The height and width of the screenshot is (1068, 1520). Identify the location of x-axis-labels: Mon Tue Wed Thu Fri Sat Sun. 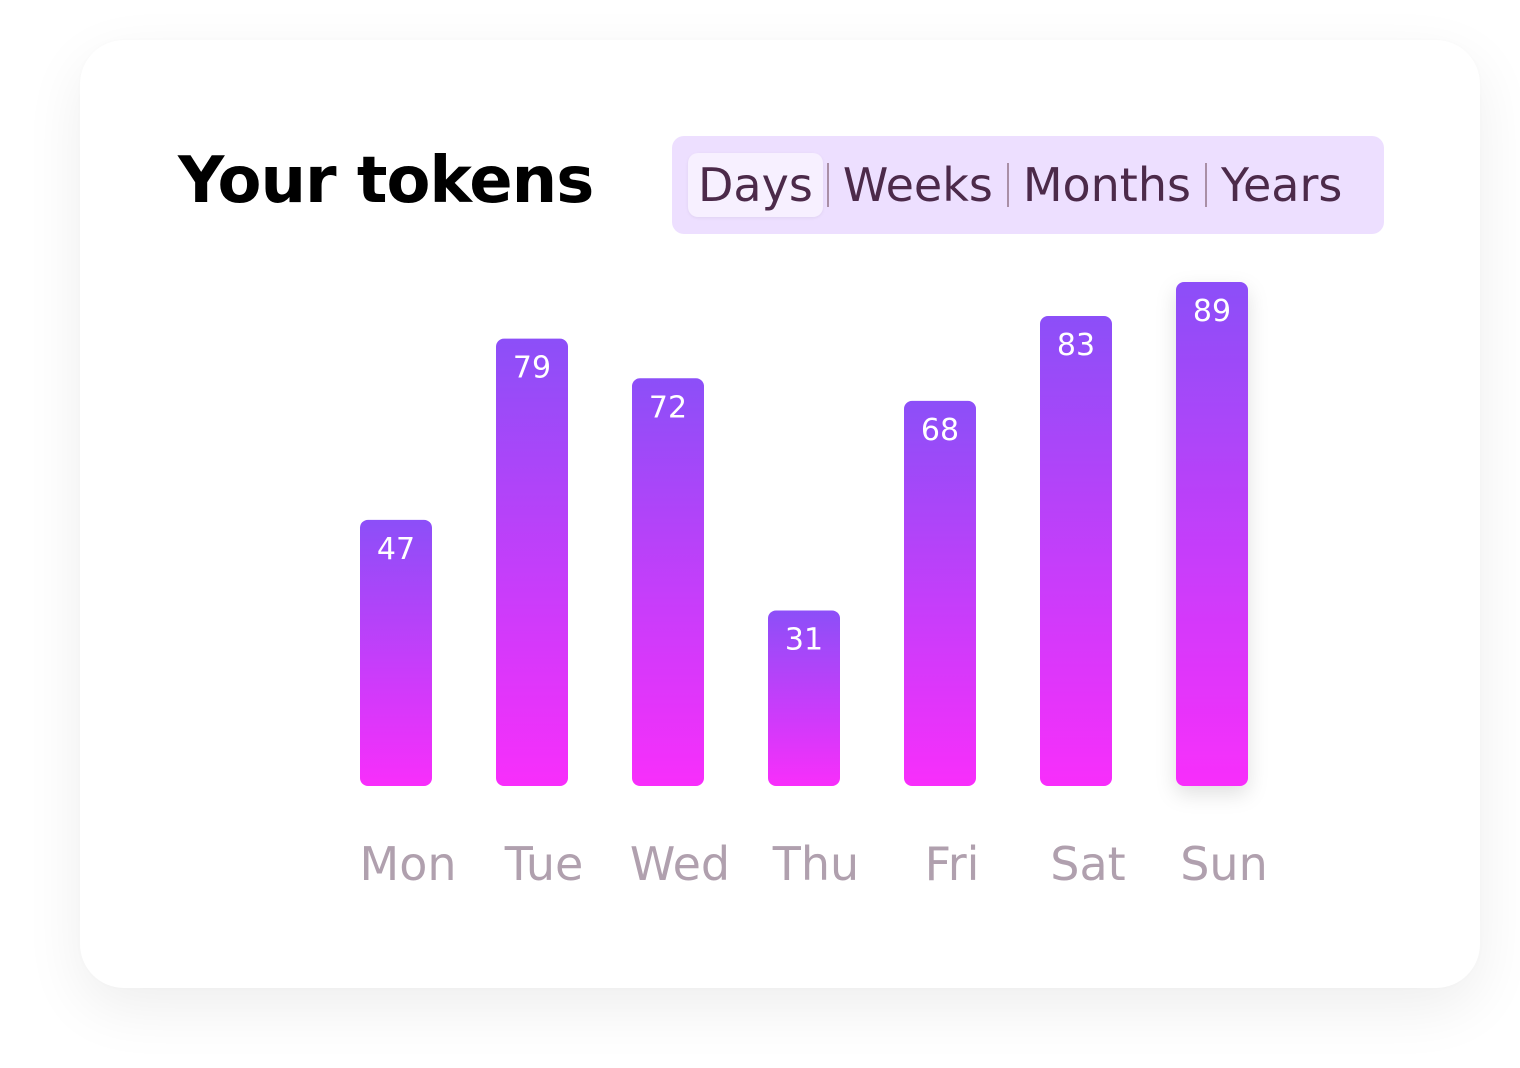
(814, 864).